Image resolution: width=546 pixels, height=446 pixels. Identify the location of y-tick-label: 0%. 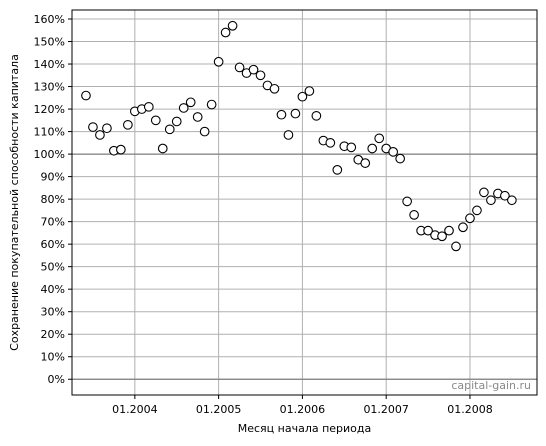
(56, 379).